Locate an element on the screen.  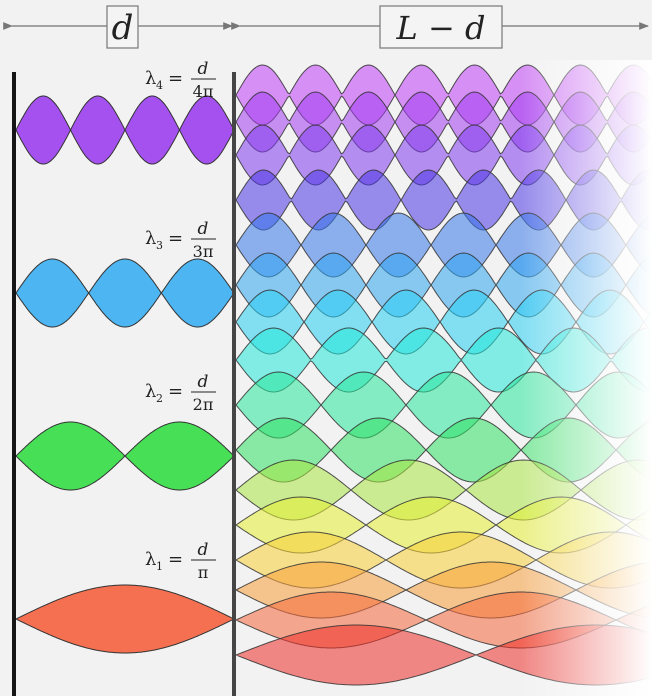
lambda-subscript: 2 is located at coordinates (159, 398).